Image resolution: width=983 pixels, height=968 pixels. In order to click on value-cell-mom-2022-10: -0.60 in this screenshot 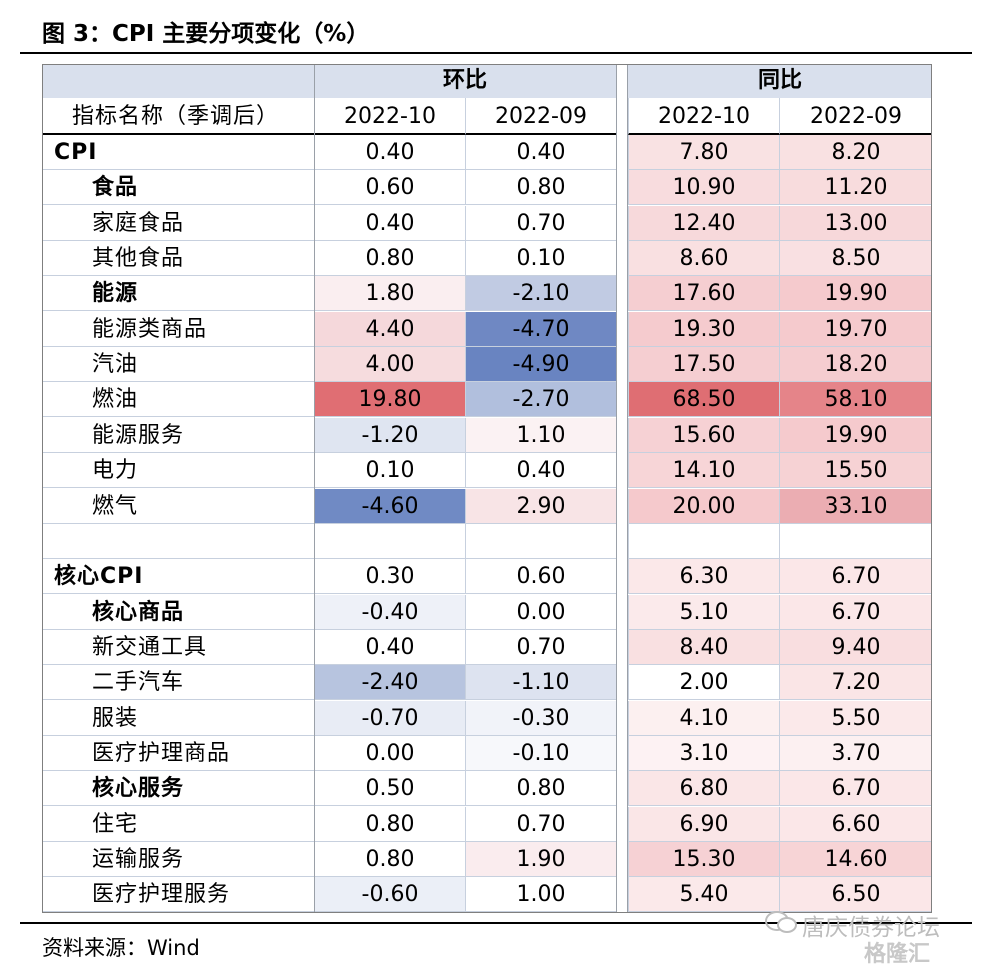, I will do `click(389, 895)`.